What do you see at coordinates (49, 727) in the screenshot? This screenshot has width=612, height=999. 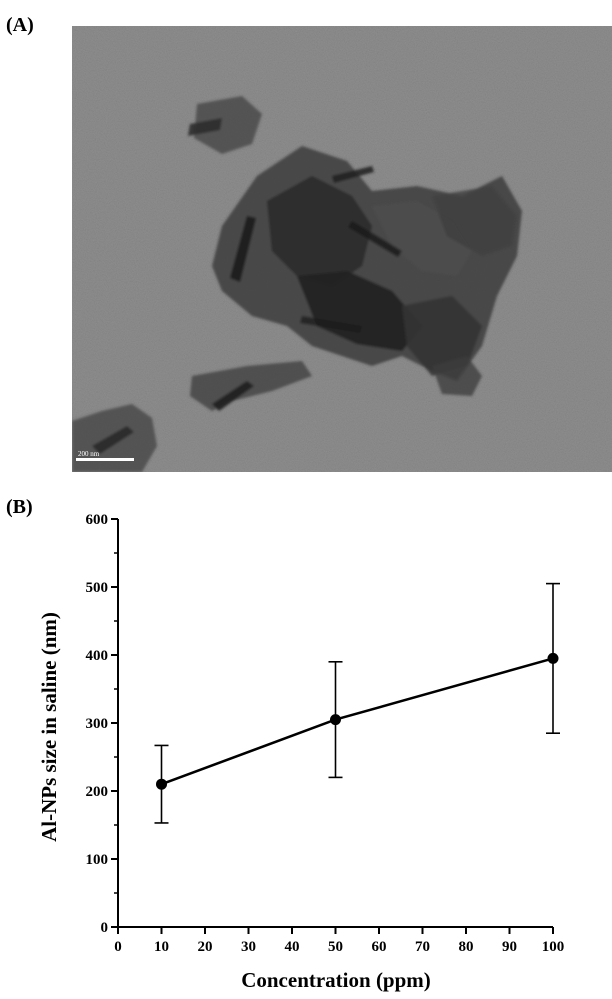 I see `y-axis-label: Al-NPs size in saline (nm)` at bounding box center [49, 727].